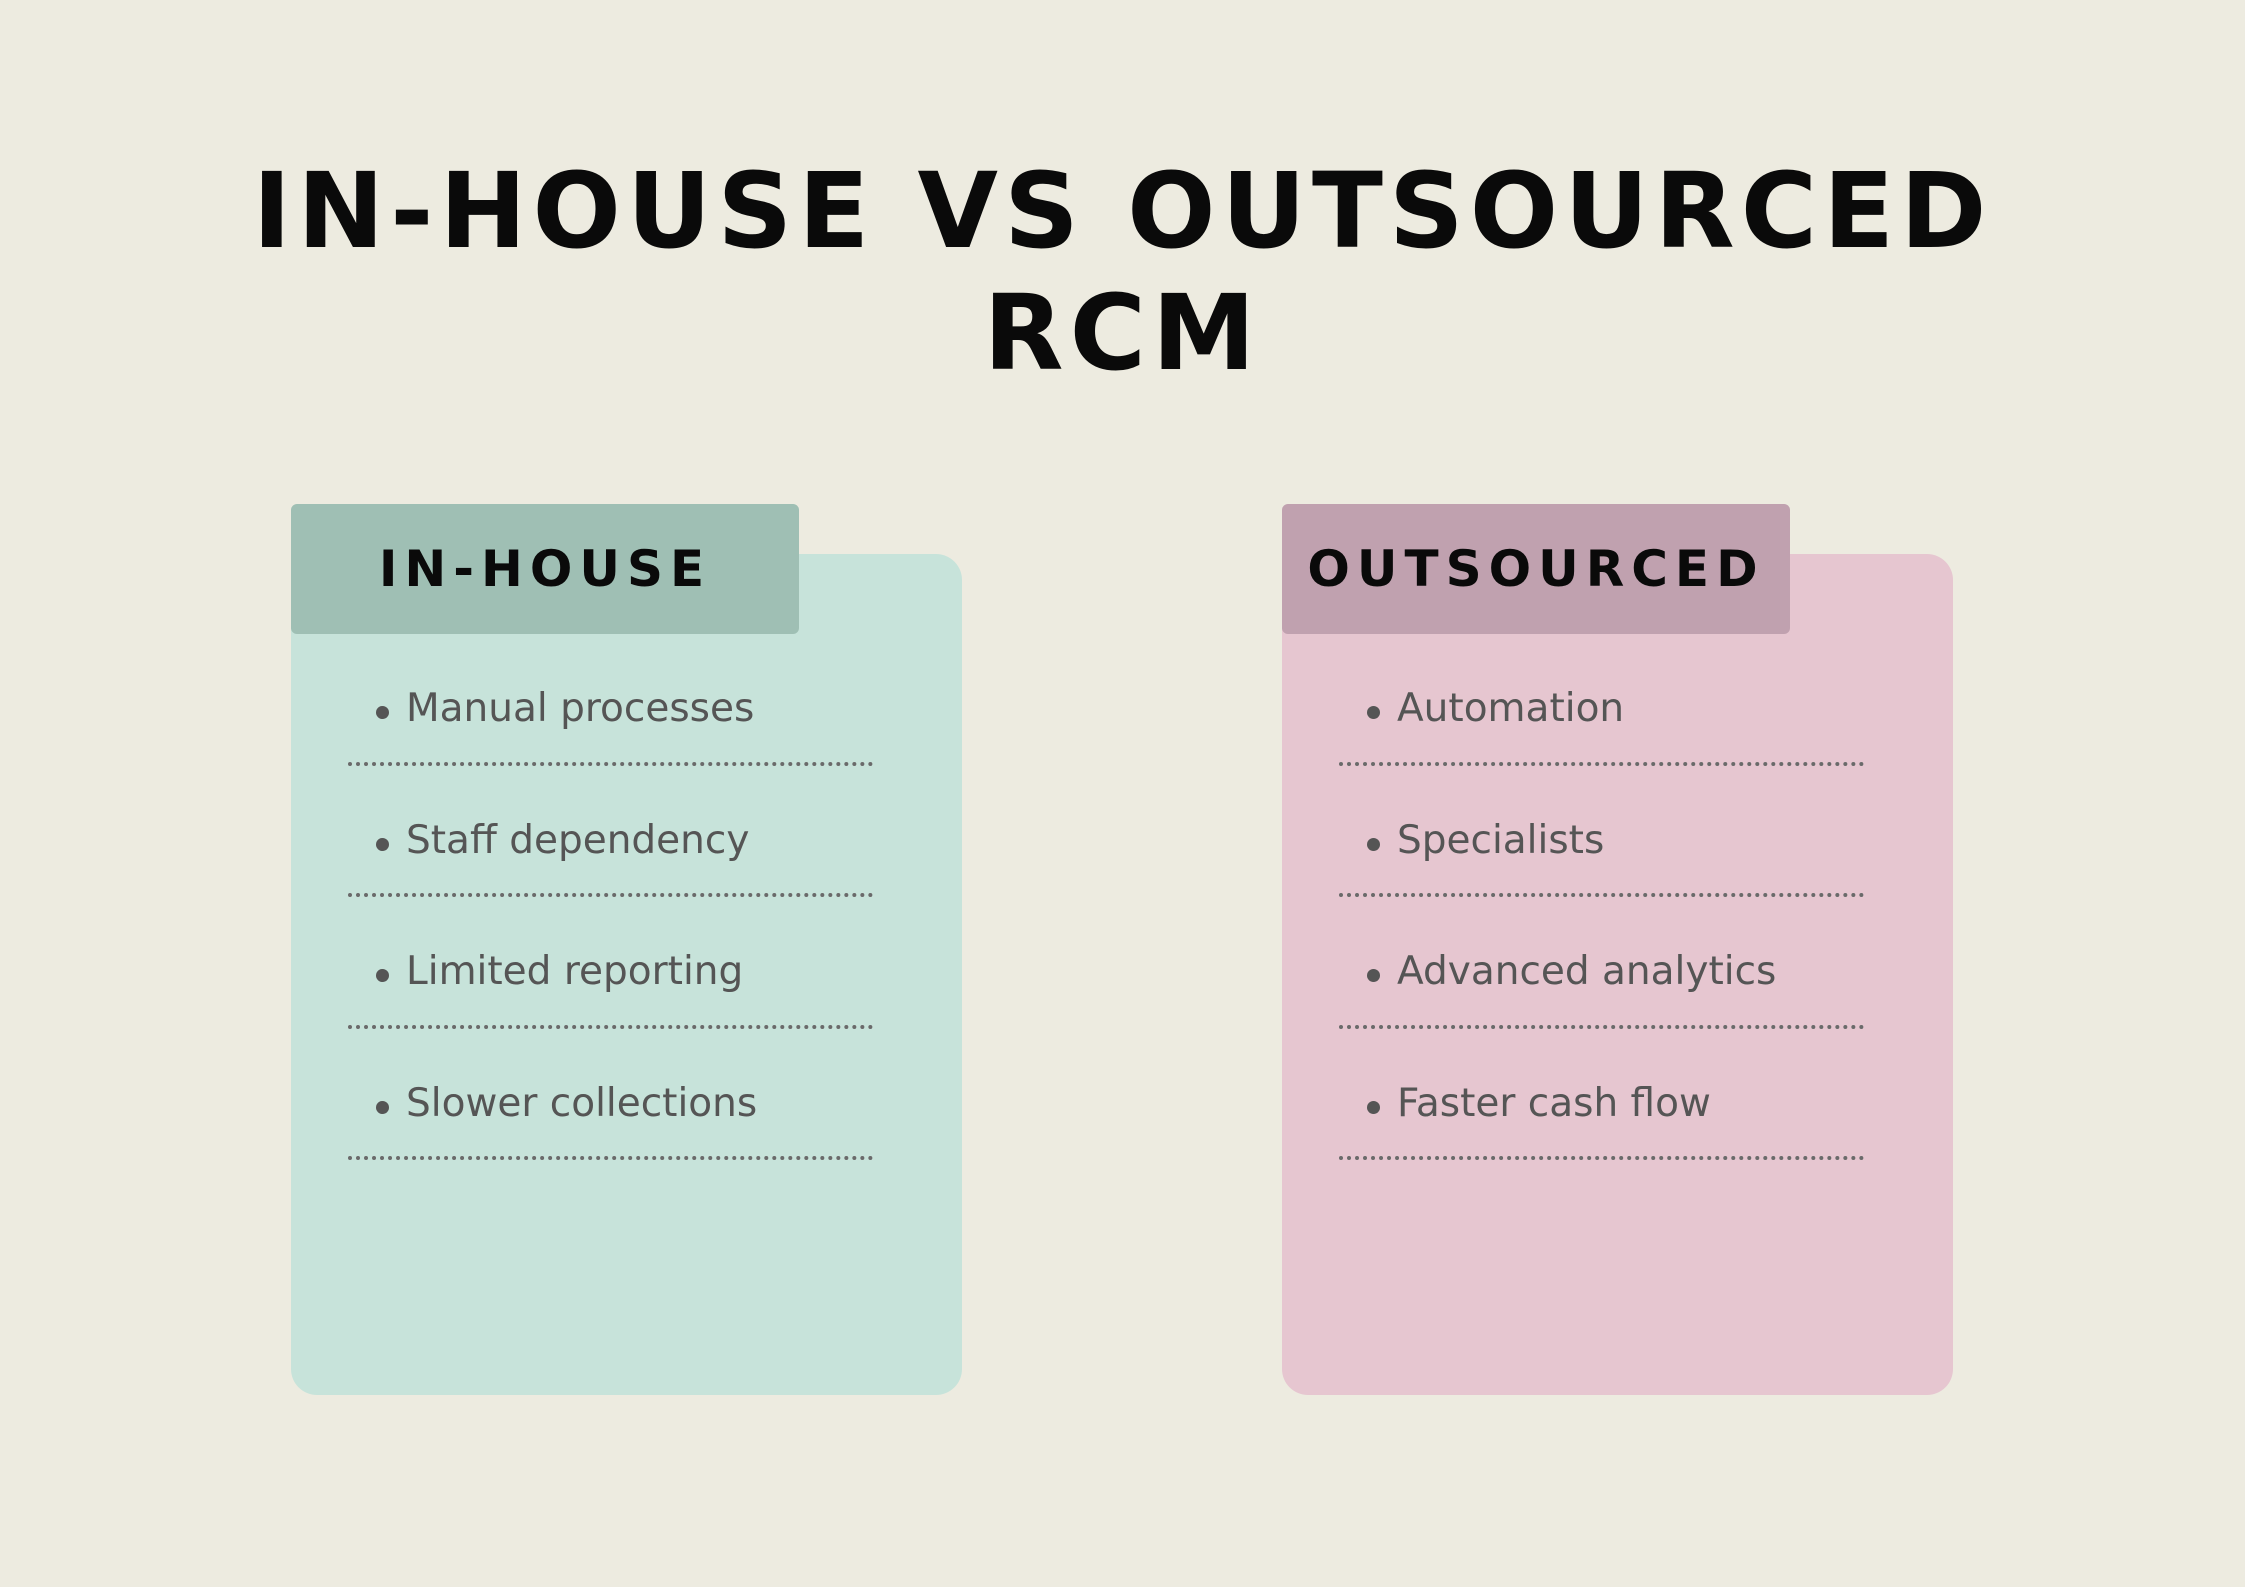 The image size is (2245, 1587). What do you see at coordinates (1122, 333) in the screenshot?
I see `title-line-2: RCM` at bounding box center [1122, 333].